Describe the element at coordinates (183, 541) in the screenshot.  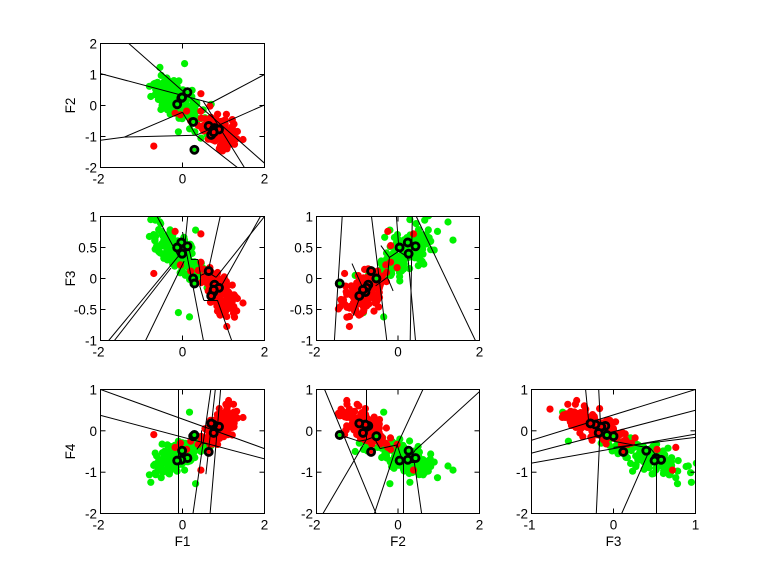
I see `svg-text: F1` at that location.